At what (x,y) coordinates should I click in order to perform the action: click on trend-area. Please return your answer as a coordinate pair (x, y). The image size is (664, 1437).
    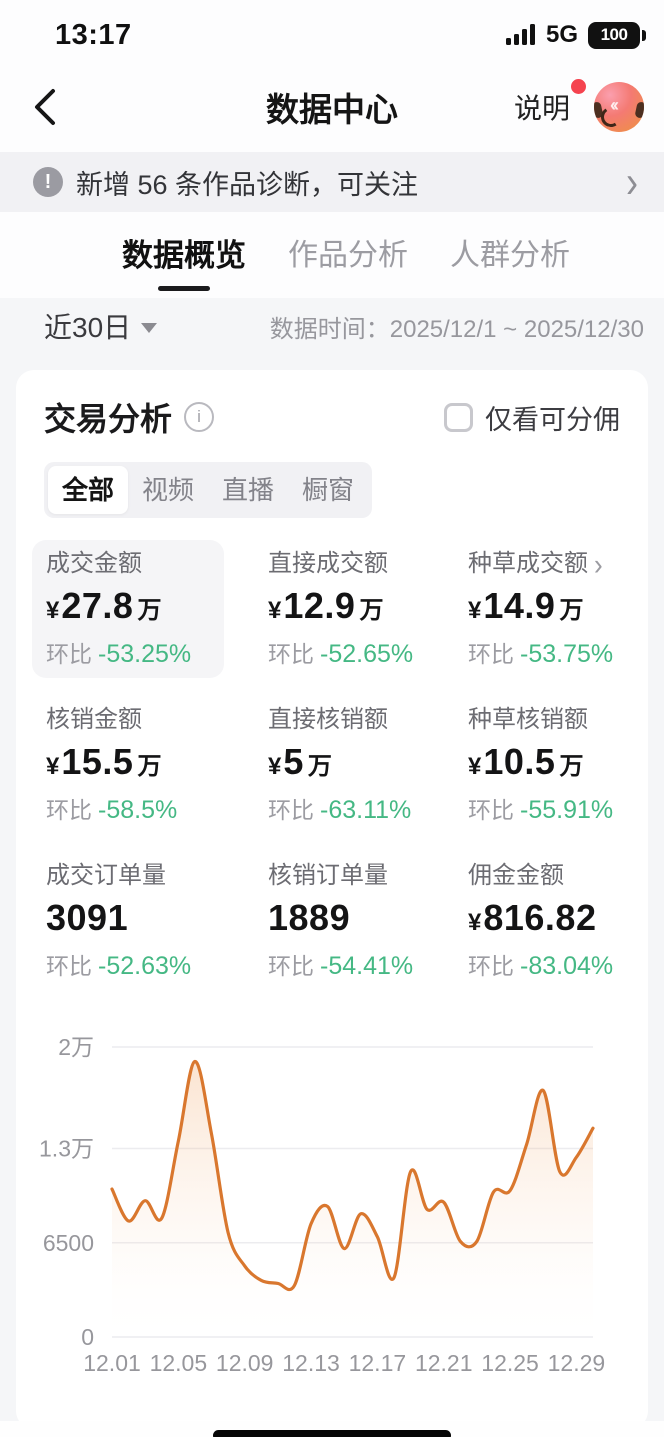
    Looking at the image, I should click on (352, 1199).